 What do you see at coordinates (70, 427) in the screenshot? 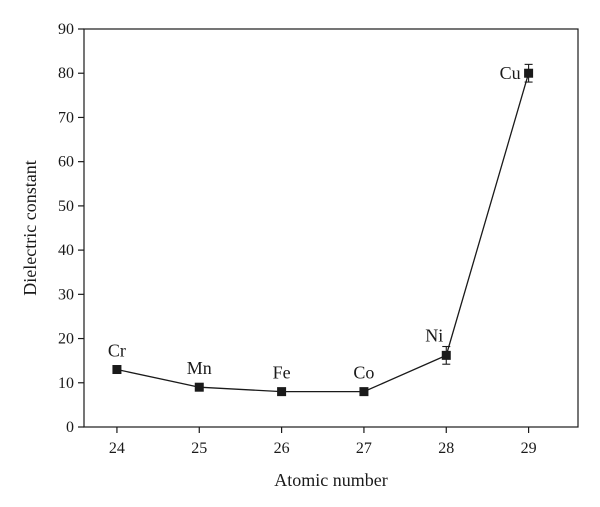
I see `y-tick-label: 0` at bounding box center [70, 427].